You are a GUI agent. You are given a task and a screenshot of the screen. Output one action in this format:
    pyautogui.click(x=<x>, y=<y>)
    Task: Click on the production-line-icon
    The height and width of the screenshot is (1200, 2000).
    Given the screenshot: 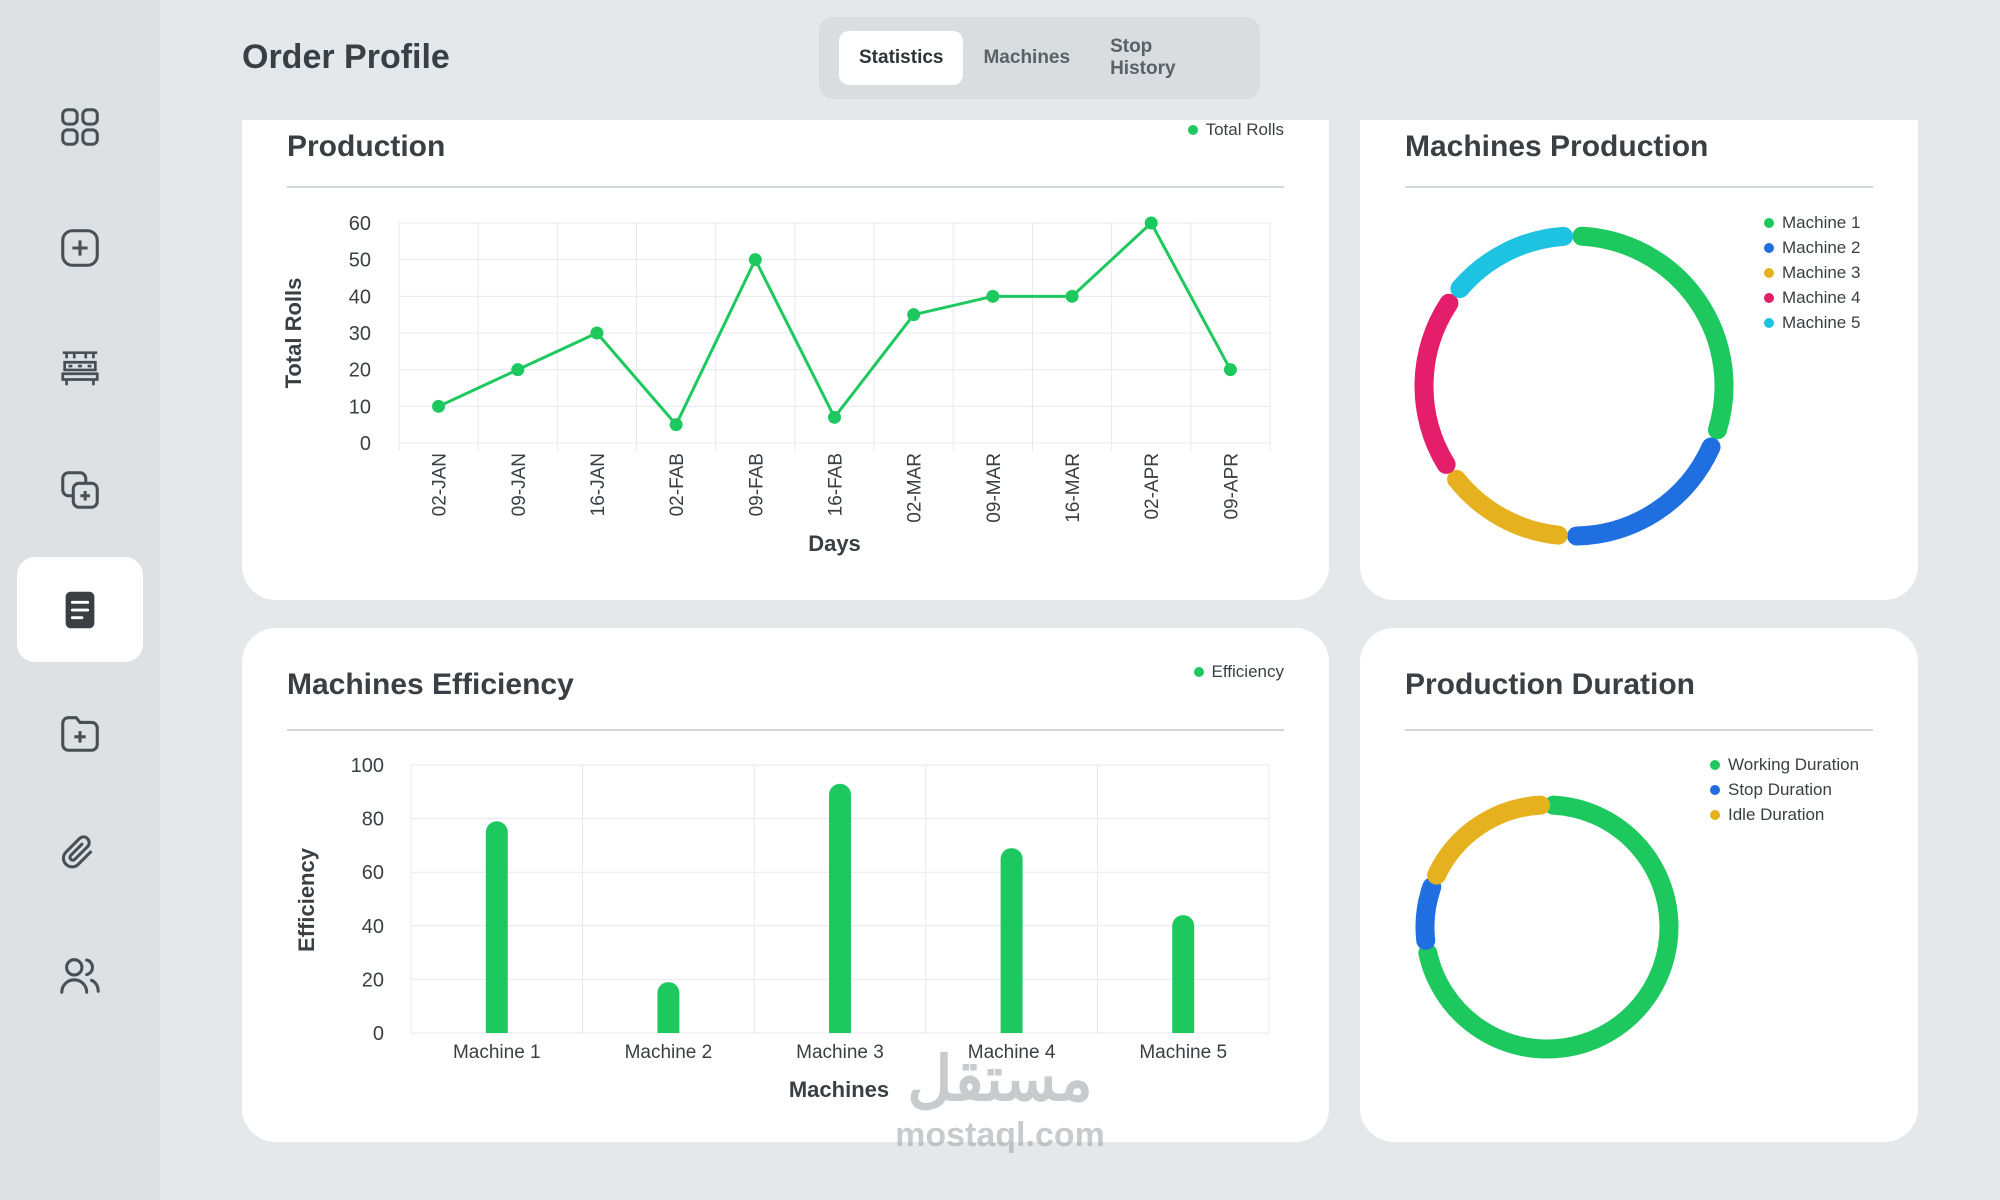 What is the action you would take?
    pyautogui.click(x=80, y=367)
    